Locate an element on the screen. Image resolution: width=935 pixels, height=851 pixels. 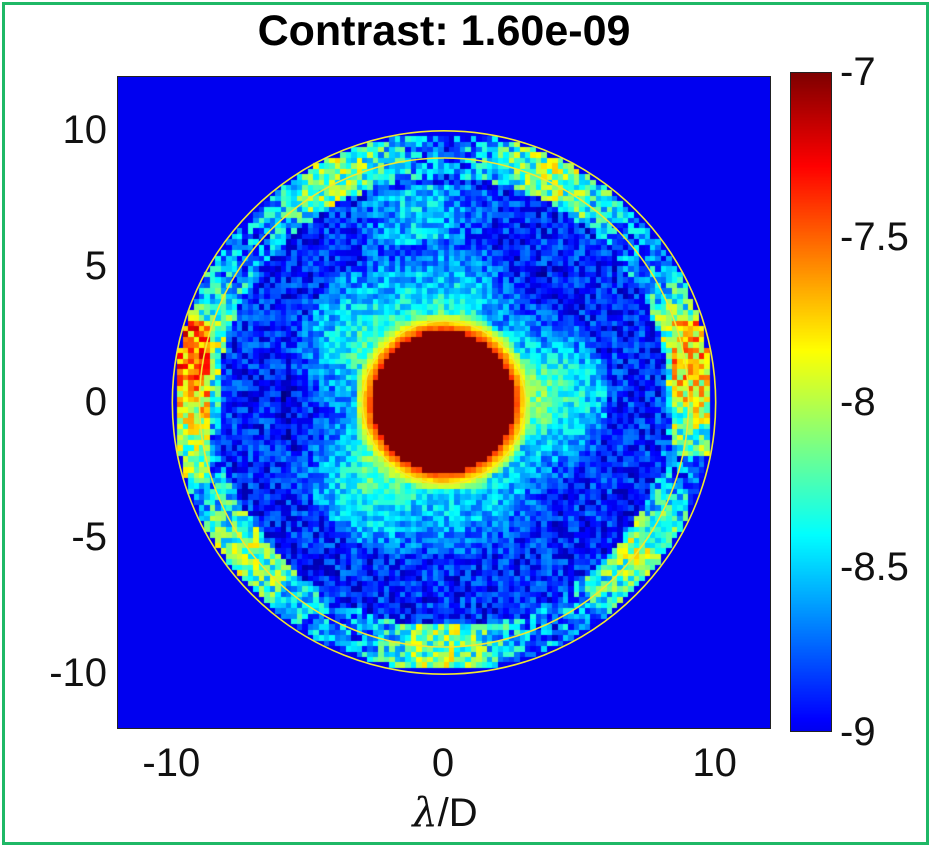
colorbar-tick-label: -9 is located at coordinates (858, 732).